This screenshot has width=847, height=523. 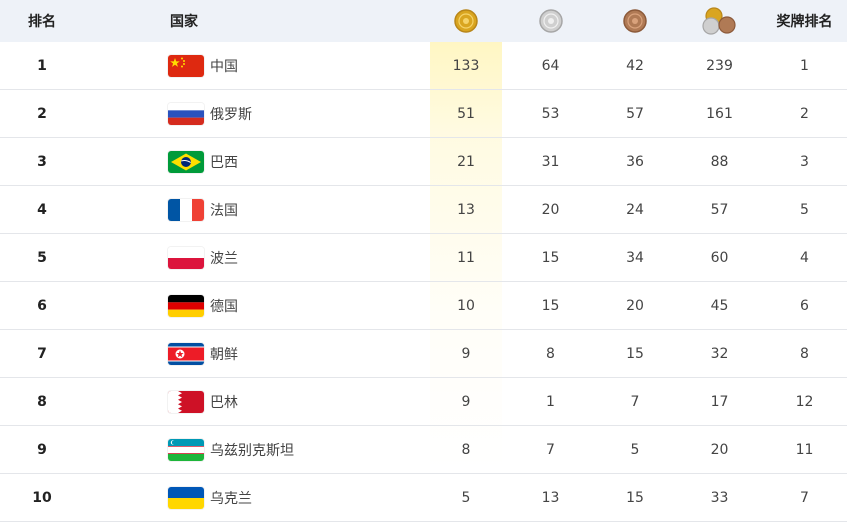 I want to click on country-name: 乌兹别克斯坦, so click(x=252, y=450).